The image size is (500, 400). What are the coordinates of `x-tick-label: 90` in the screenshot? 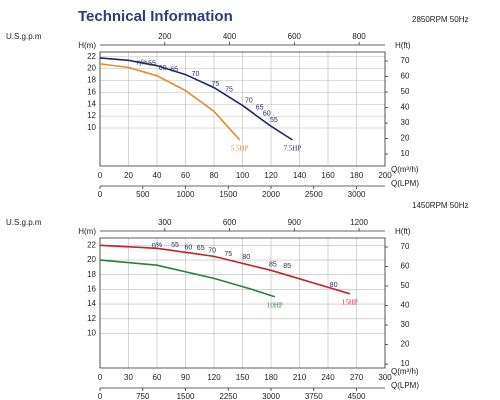 It's located at (185, 377).